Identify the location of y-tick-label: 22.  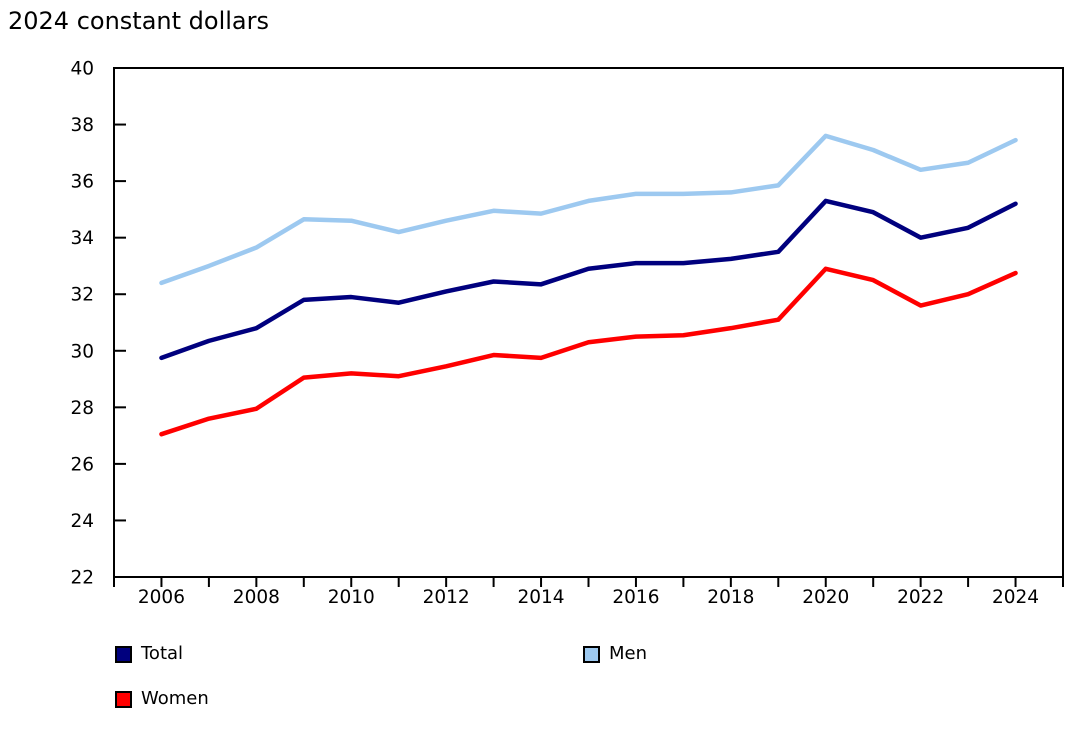
(82, 578).